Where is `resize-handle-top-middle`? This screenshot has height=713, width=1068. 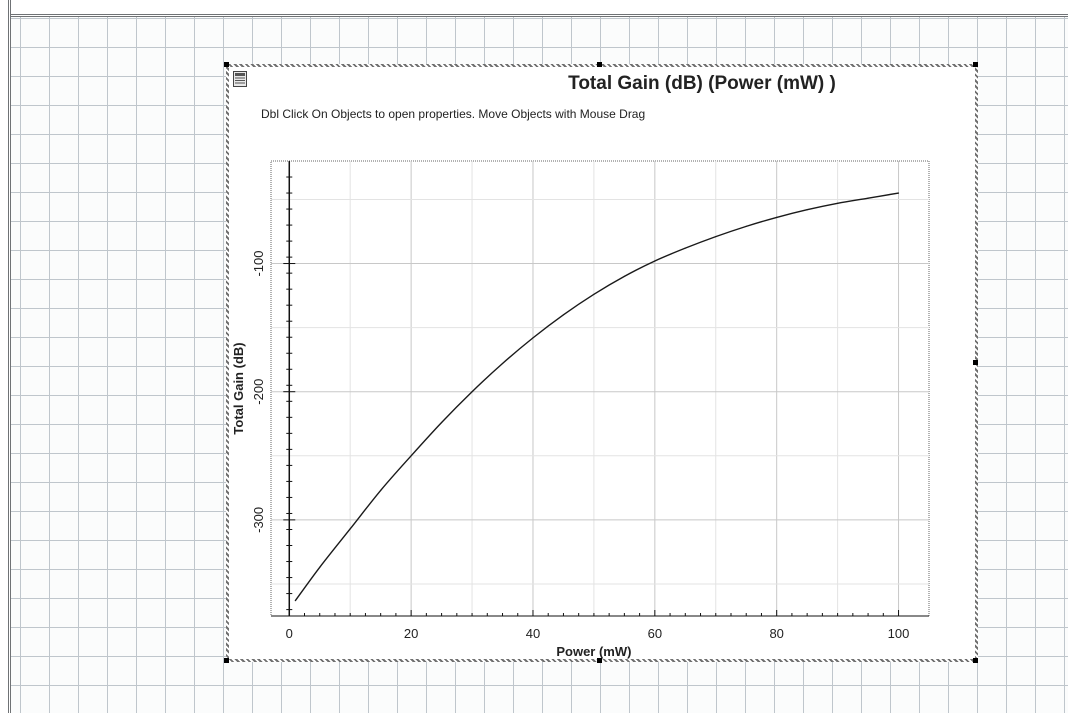
resize-handle-top-middle is located at coordinates (599, 64).